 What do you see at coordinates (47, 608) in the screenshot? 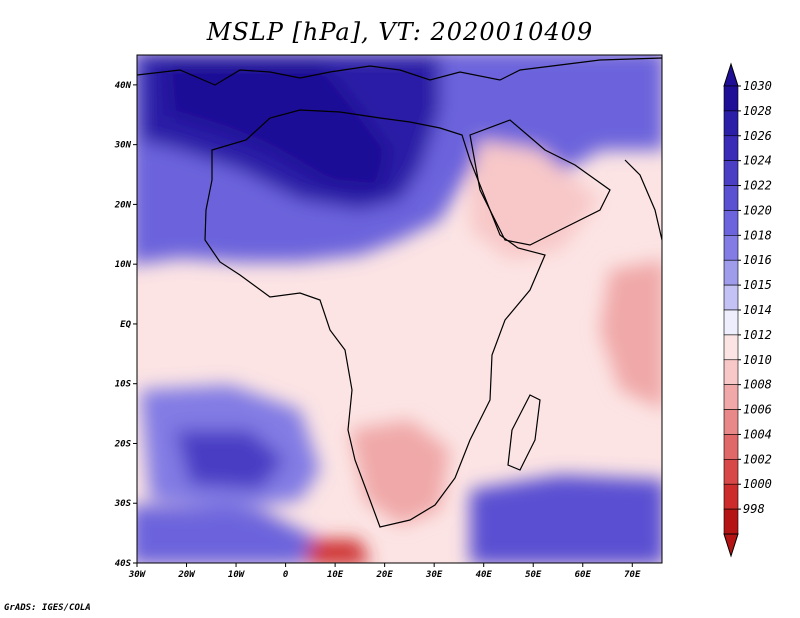
I see `credit-text: GrADS: IGES/COLA` at bounding box center [47, 608].